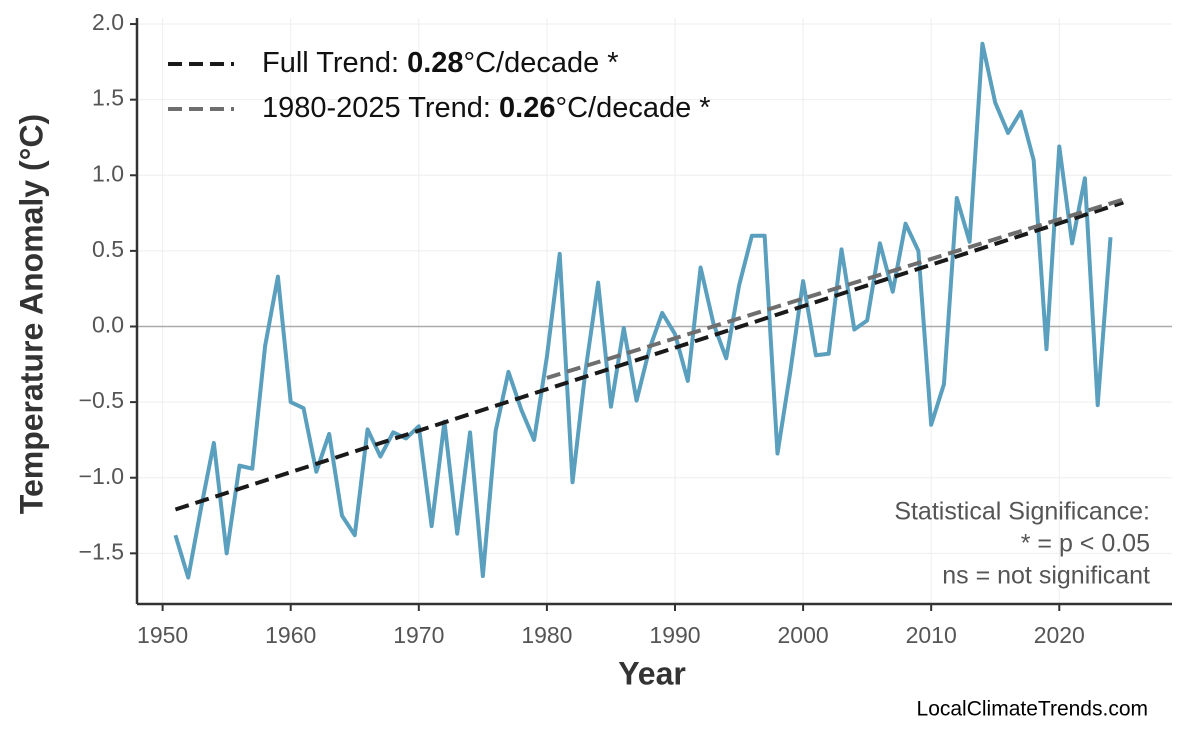  Describe the element at coordinates (31, 314) in the screenshot. I see `y-axis-label: Temperature Anomaly (°C)` at that location.